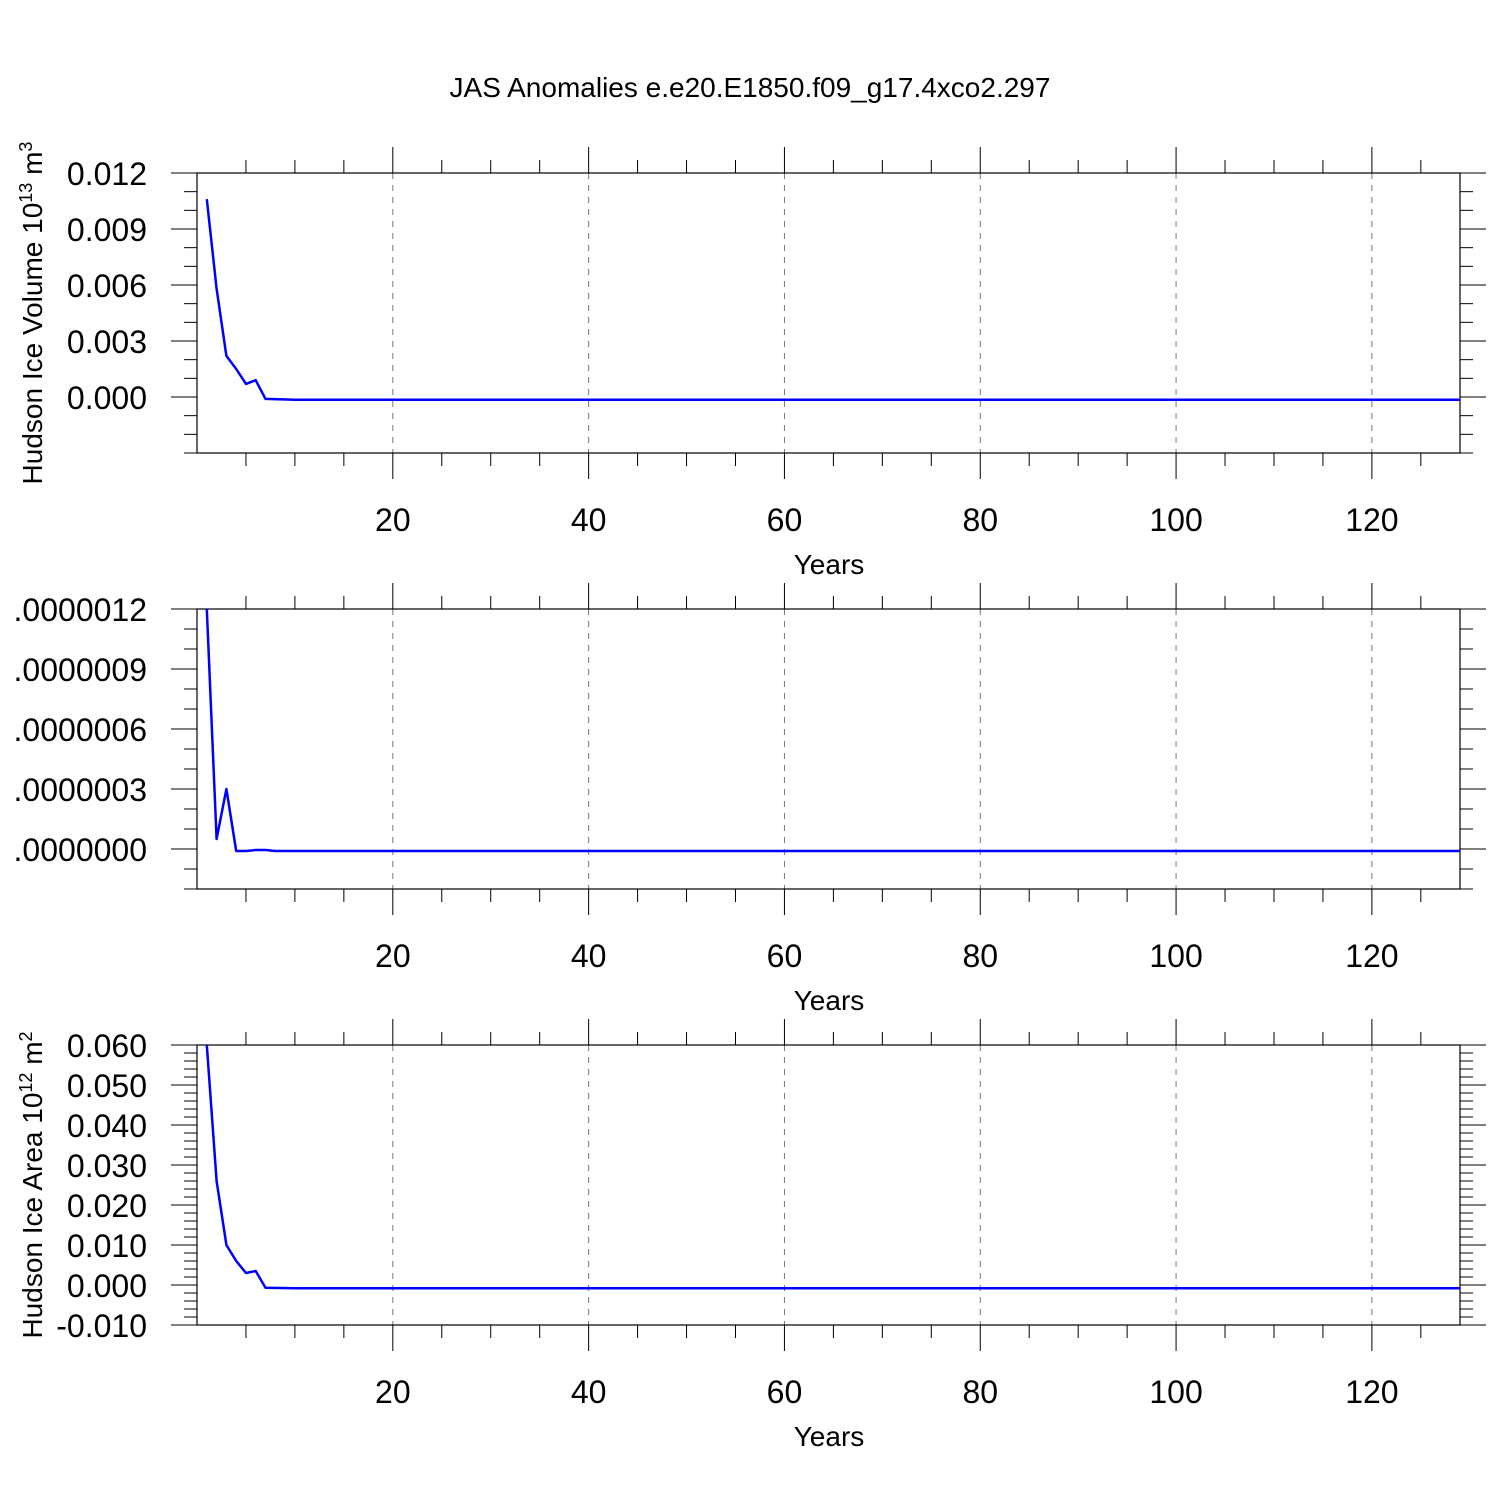 Image resolution: width=1500 pixels, height=1500 pixels. What do you see at coordinates (107, 286) in the screenshot?
I see `y-tick-label: 0.006` at bounding box center [107, 286].